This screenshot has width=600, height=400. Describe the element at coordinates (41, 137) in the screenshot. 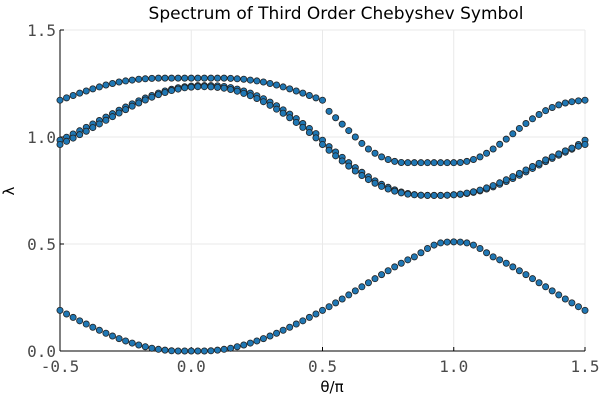

I see `y-tick-label: 1.0` at that location.